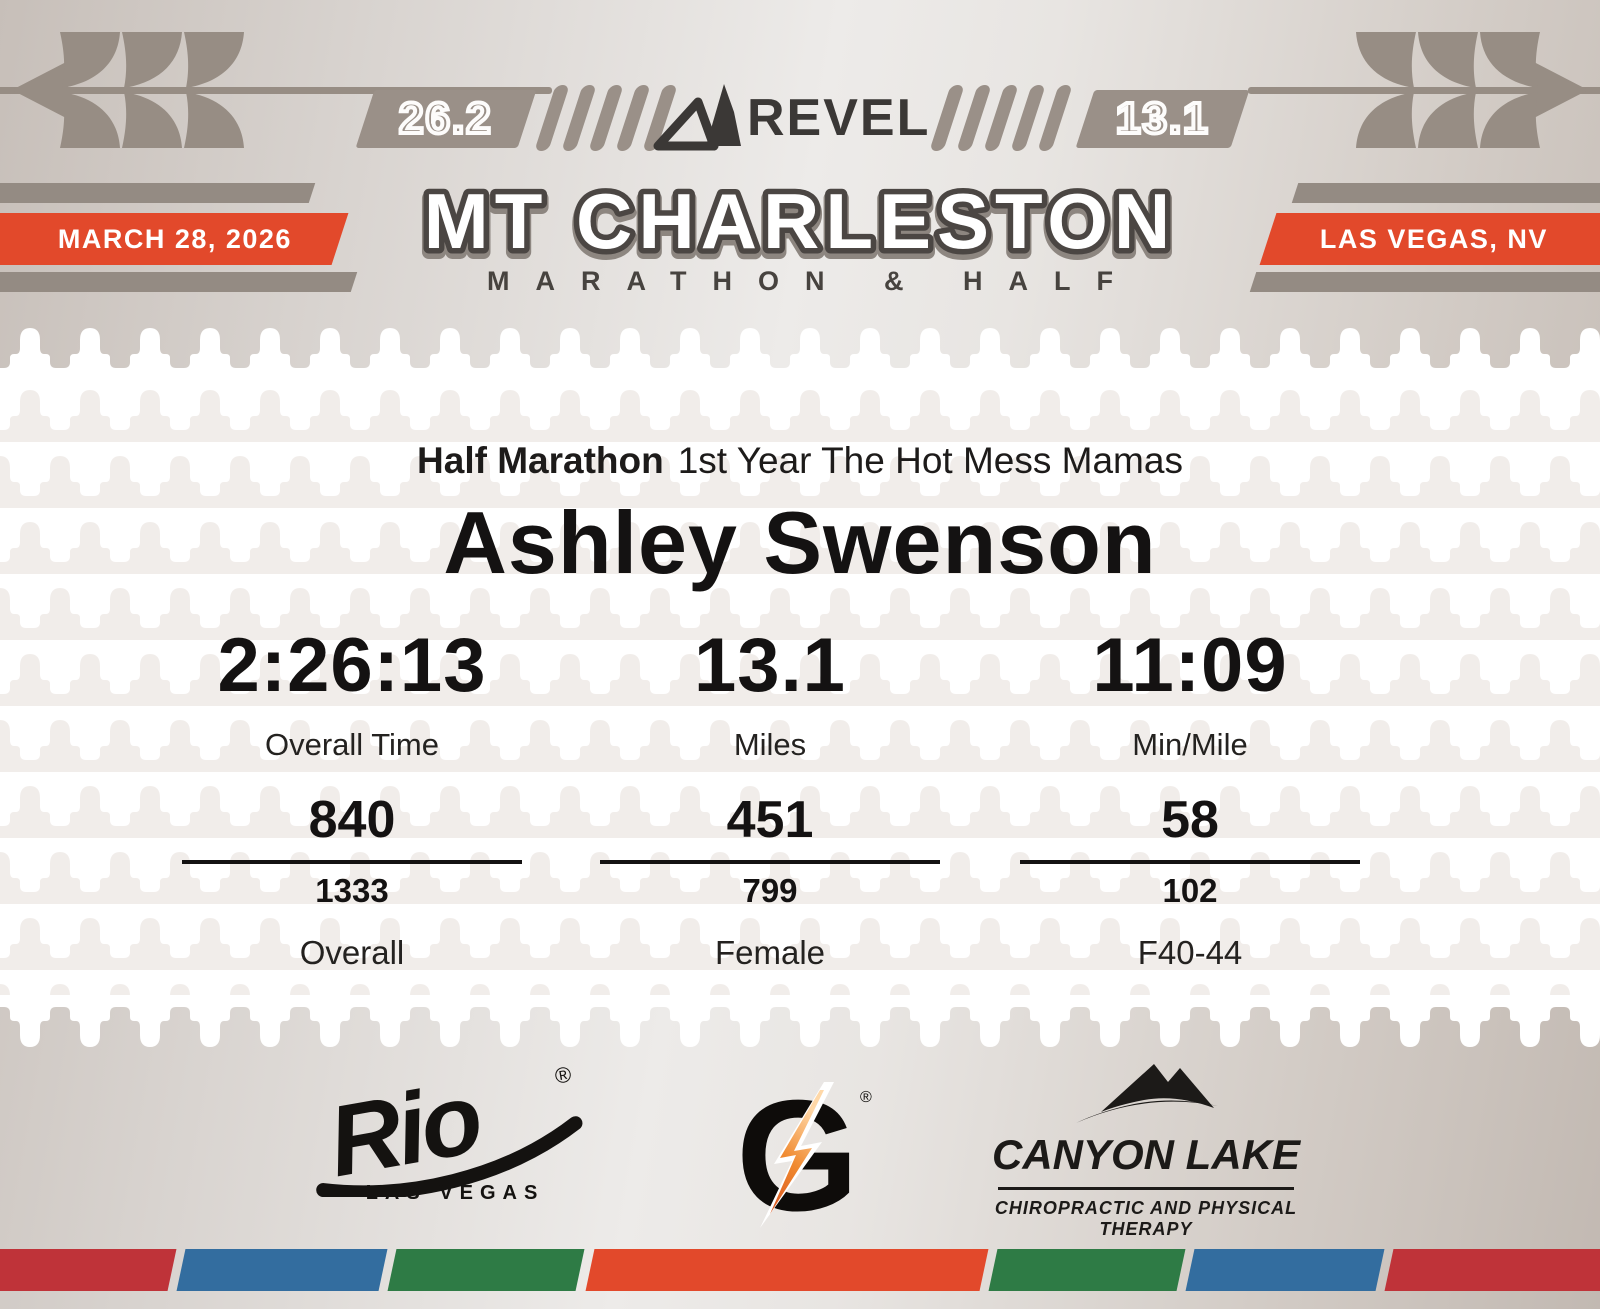  I want to click on location-badge-label: LAS VEGAS, NV, so click(1434, 238).